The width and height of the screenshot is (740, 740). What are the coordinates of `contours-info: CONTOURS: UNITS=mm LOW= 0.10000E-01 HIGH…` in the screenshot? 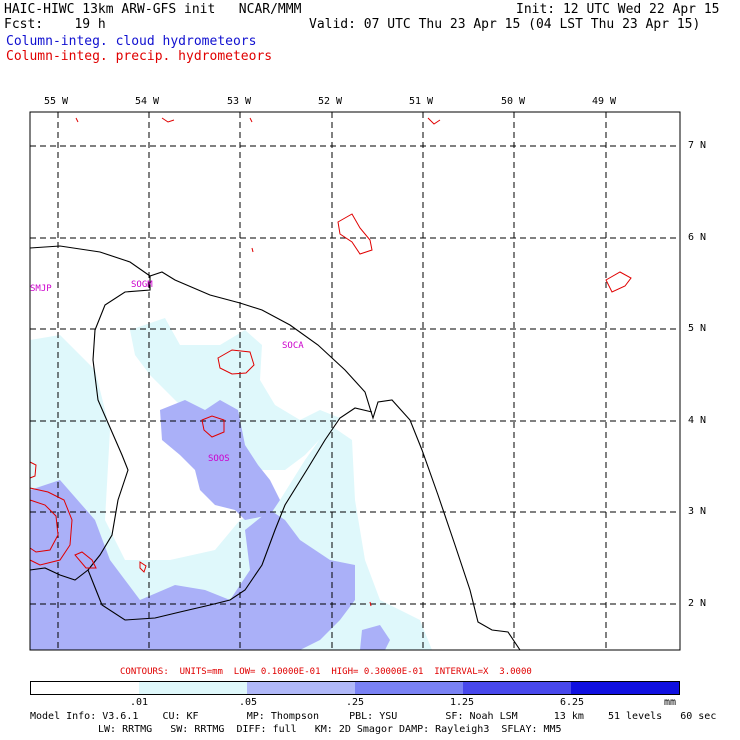 It's located at (326, 672).